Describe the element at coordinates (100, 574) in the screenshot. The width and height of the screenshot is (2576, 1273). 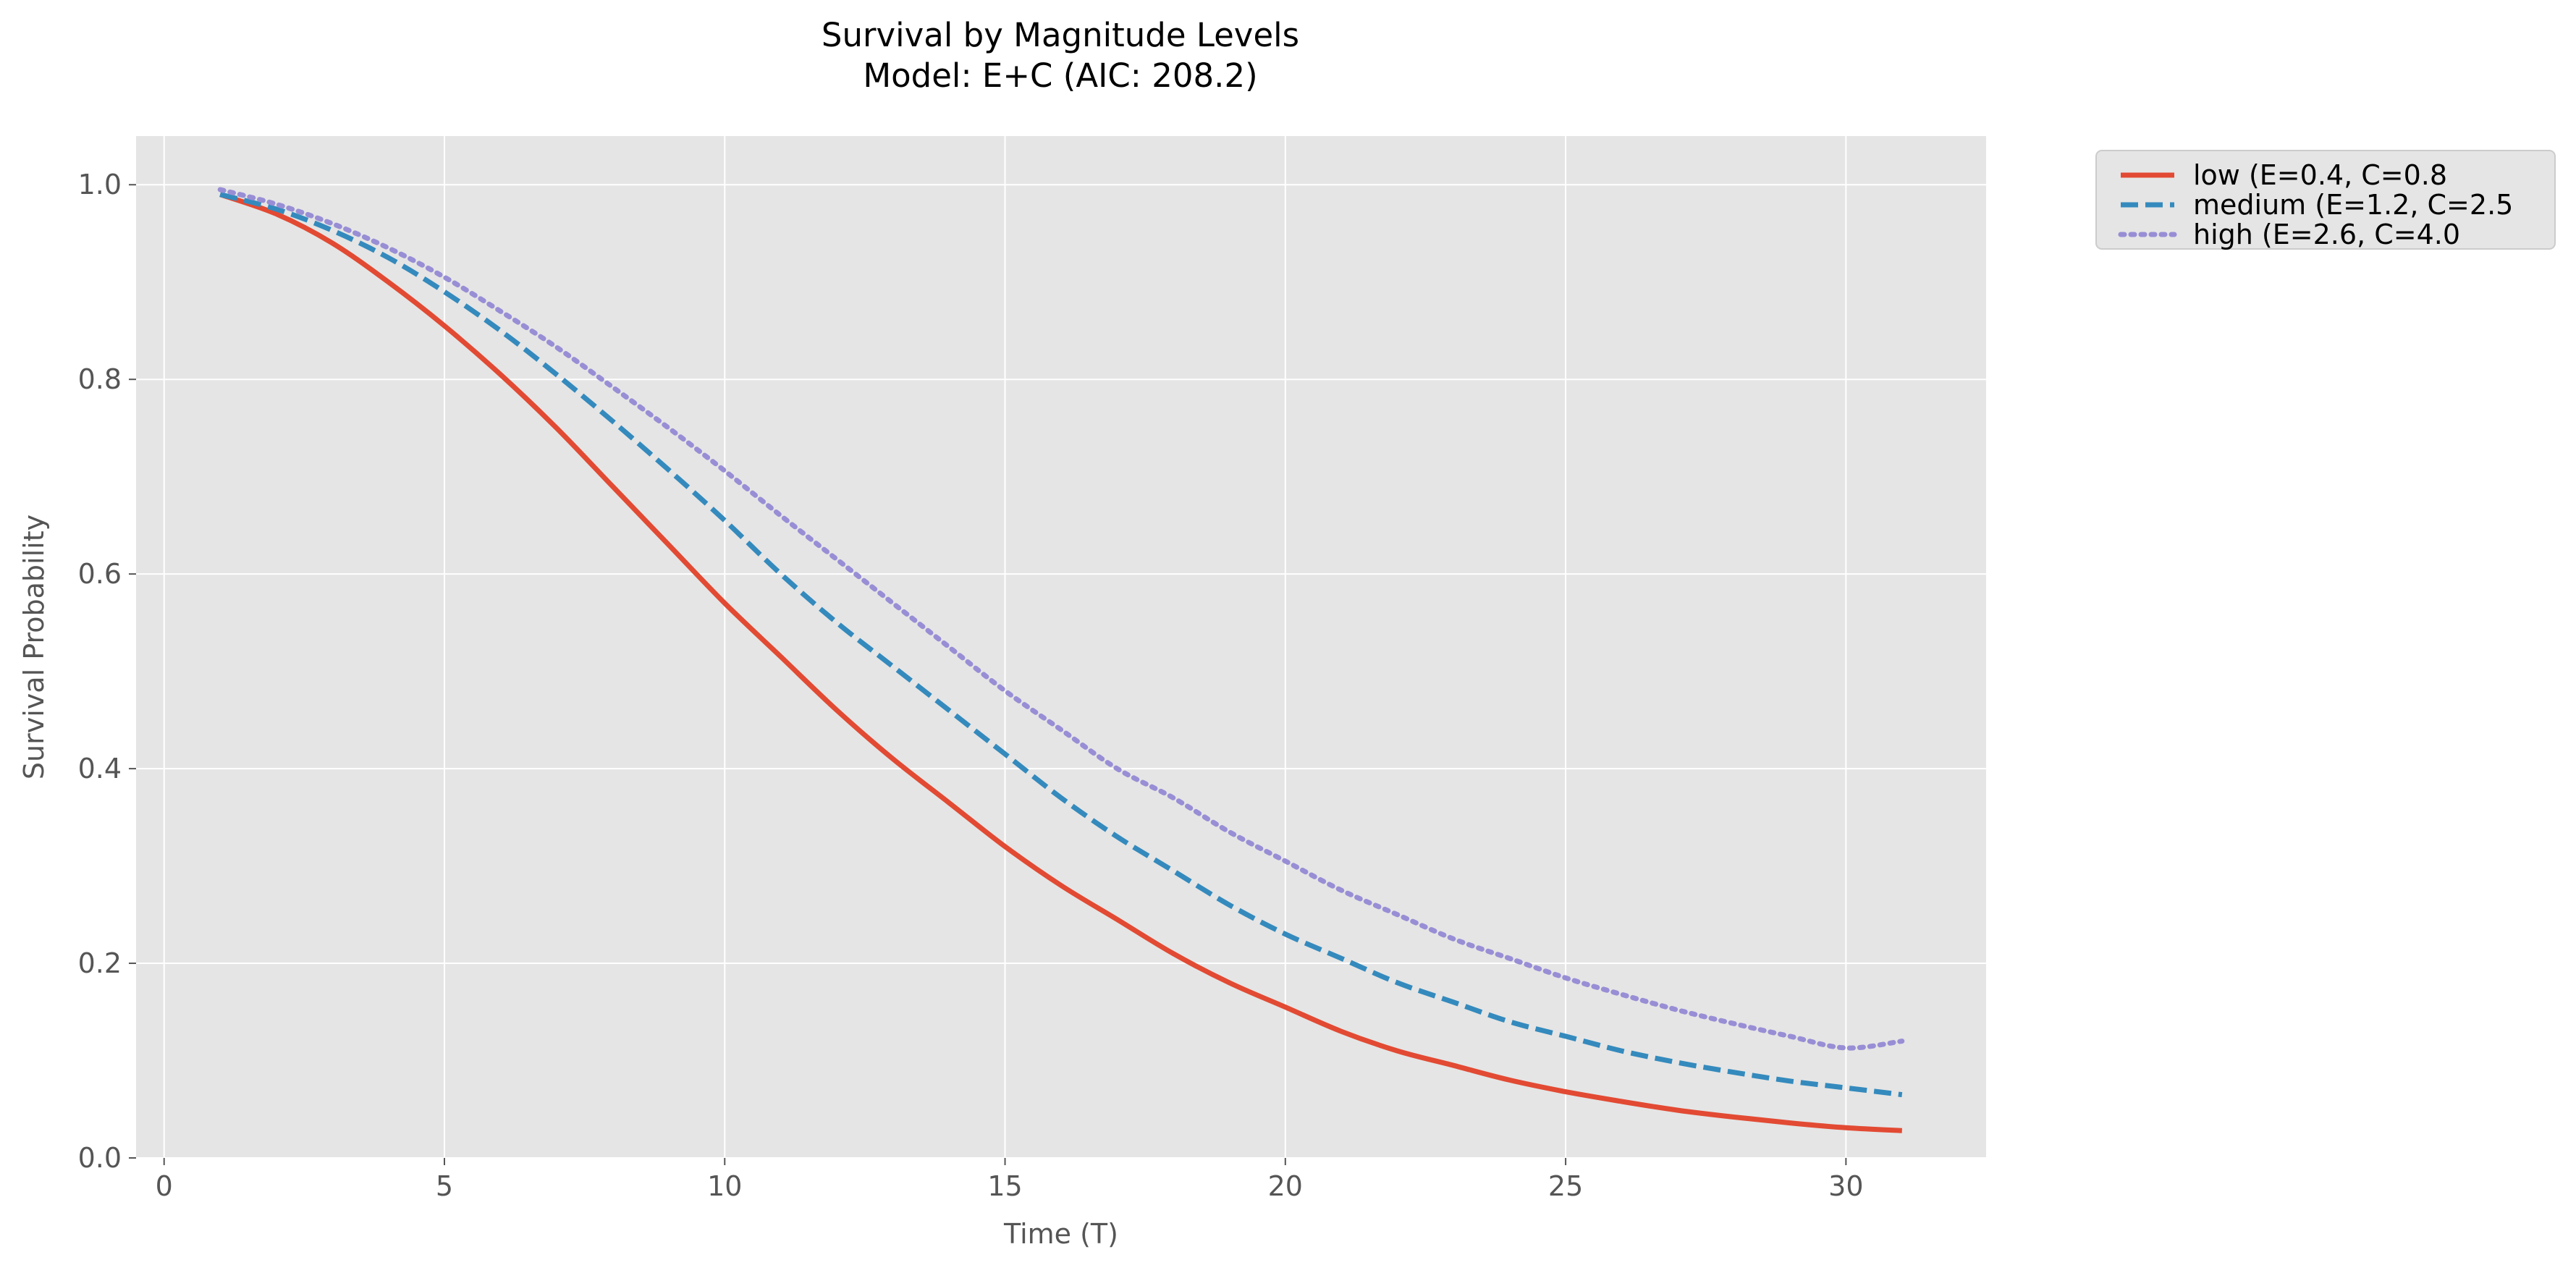
I see `y-tick-label-3: 0.6` at that location.